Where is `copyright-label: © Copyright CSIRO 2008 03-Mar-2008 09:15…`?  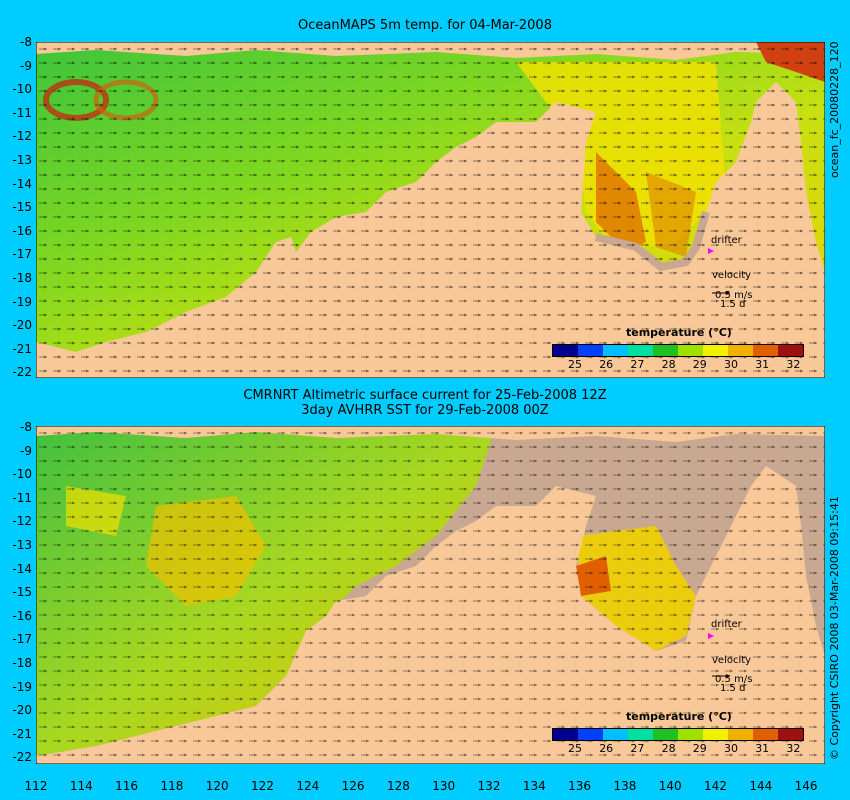 copyright-label: © Copyright CSIRO 2008 03-Mar-2008 09:15… is located at coordinates (834, 628).